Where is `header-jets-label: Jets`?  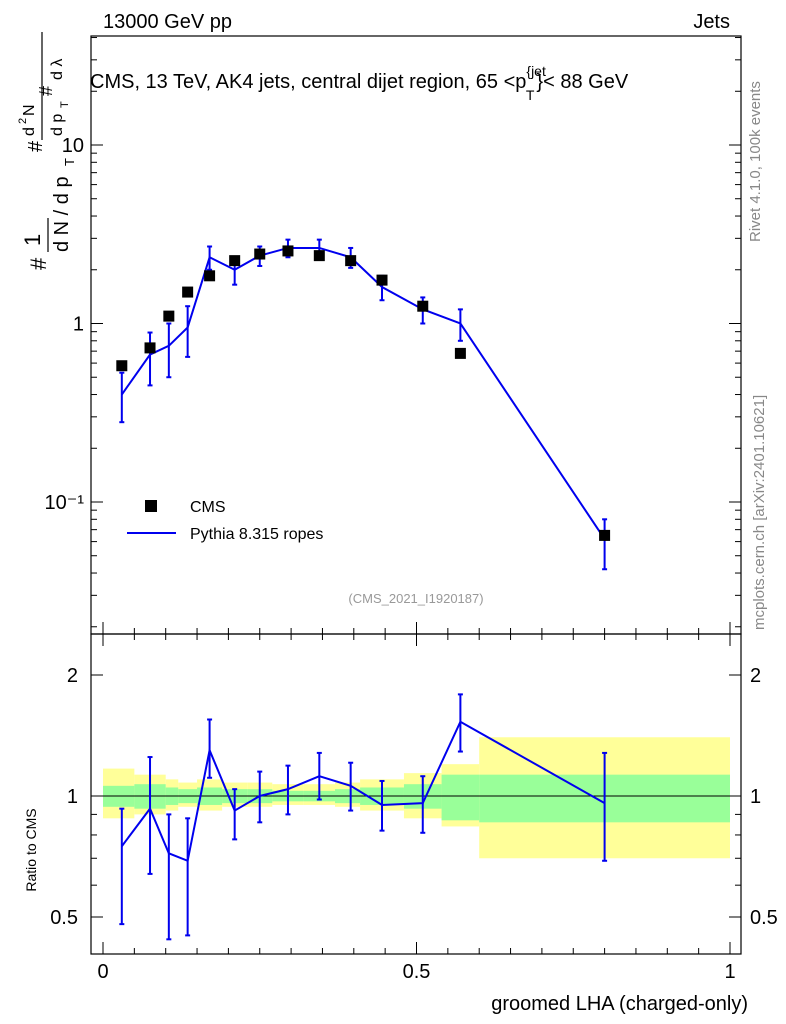
header-jets-label: Jets is located at coordinates (711, 22).